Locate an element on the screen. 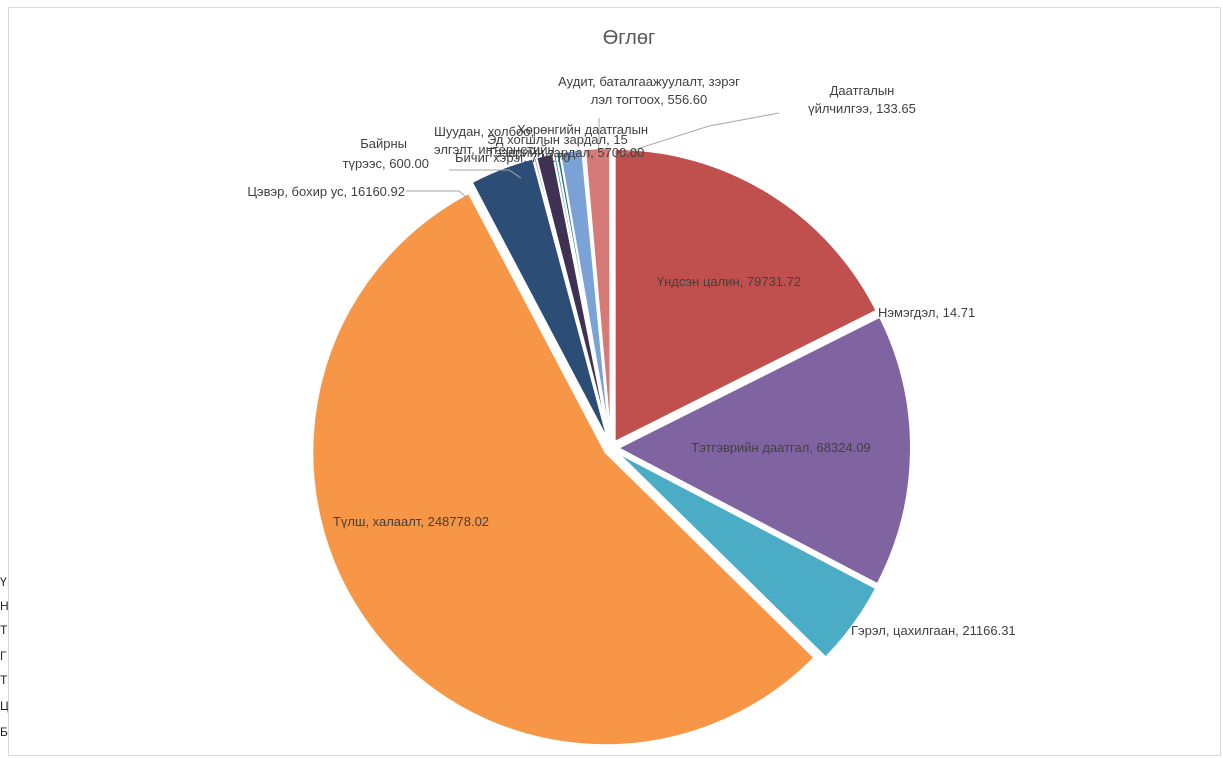  leader-lines is located at coordinates (593, 155).